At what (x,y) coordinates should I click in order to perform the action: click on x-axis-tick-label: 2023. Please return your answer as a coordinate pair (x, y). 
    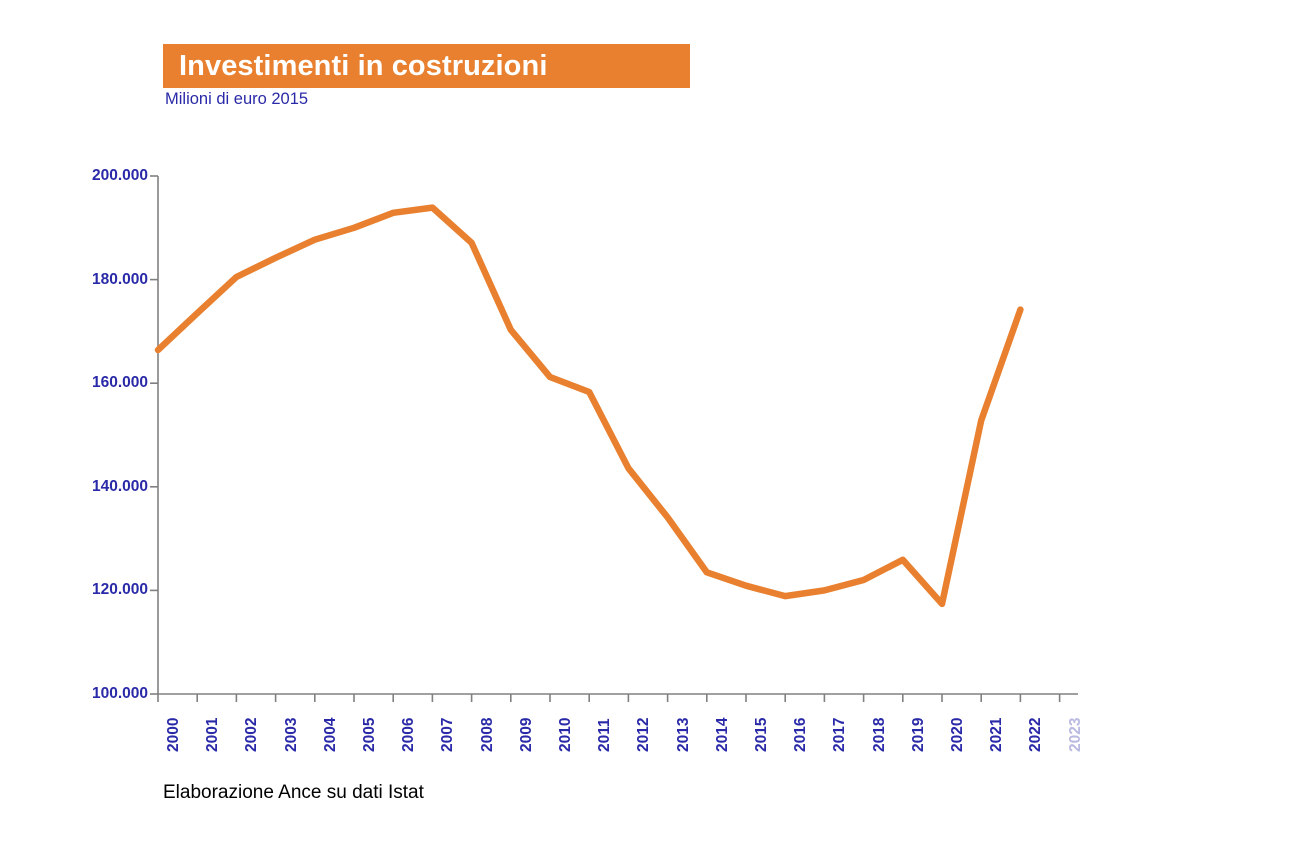
    Looking at the image, I should click on (1075, 734).